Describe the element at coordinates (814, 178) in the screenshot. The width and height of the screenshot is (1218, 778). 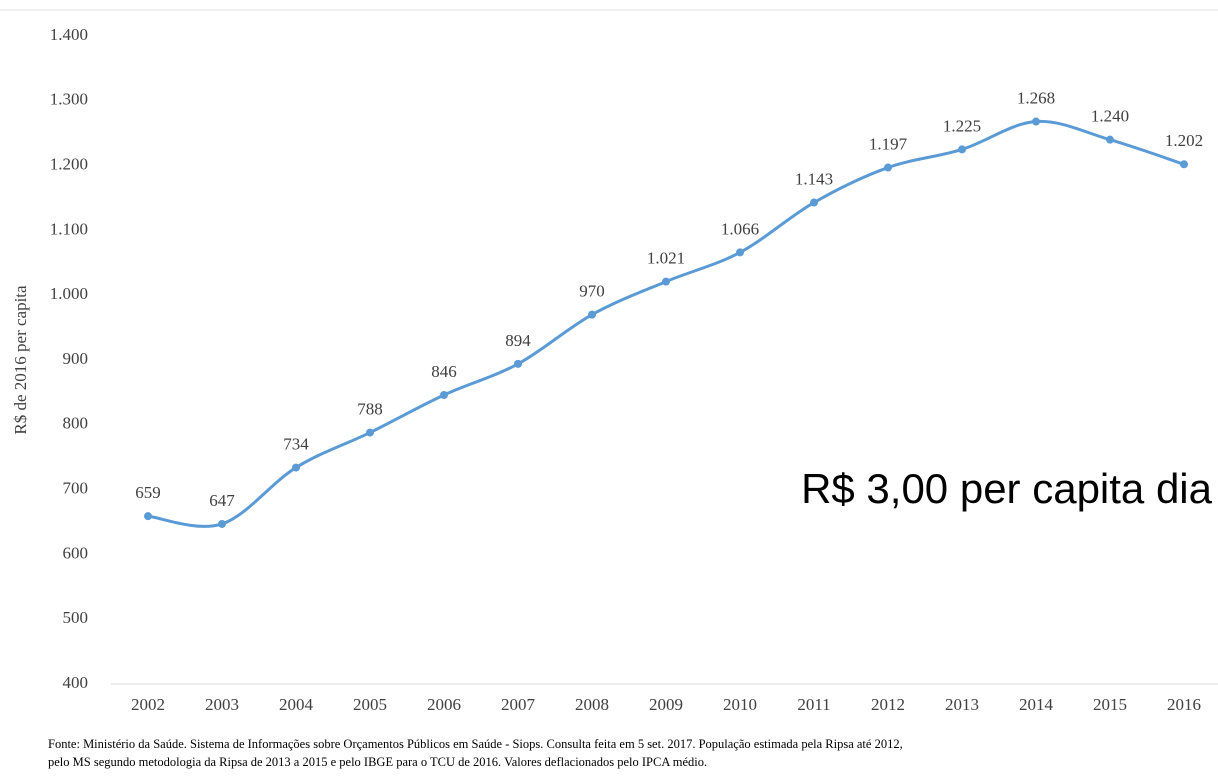
I see `data-label: 1.143` at that location.